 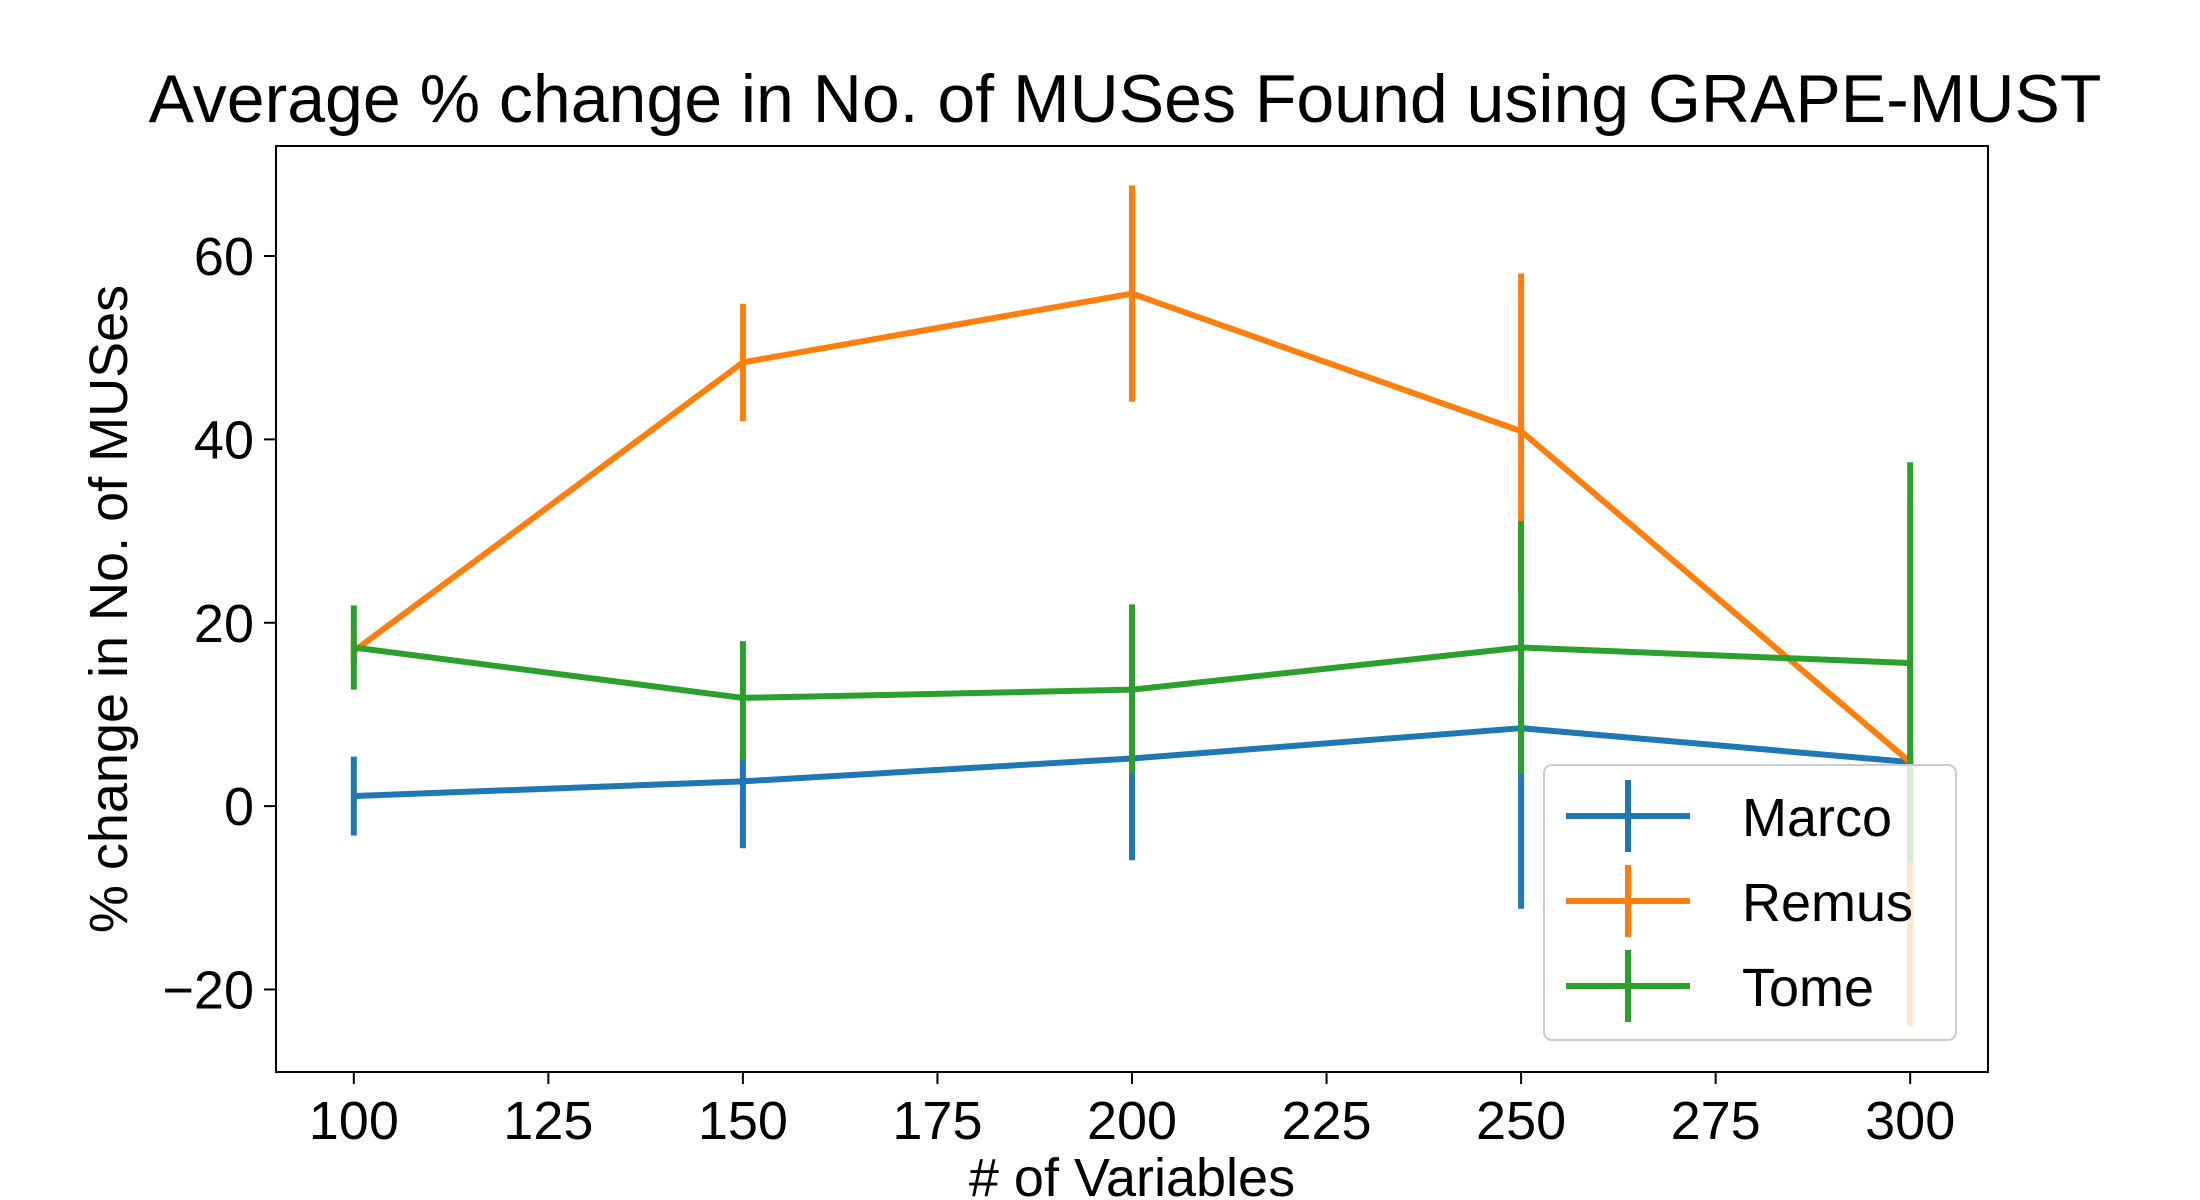 What do you see at coordinates (1827, 903) in the screenshot?
I see `legend-label: Remus` at bounding box center [1827, 903].